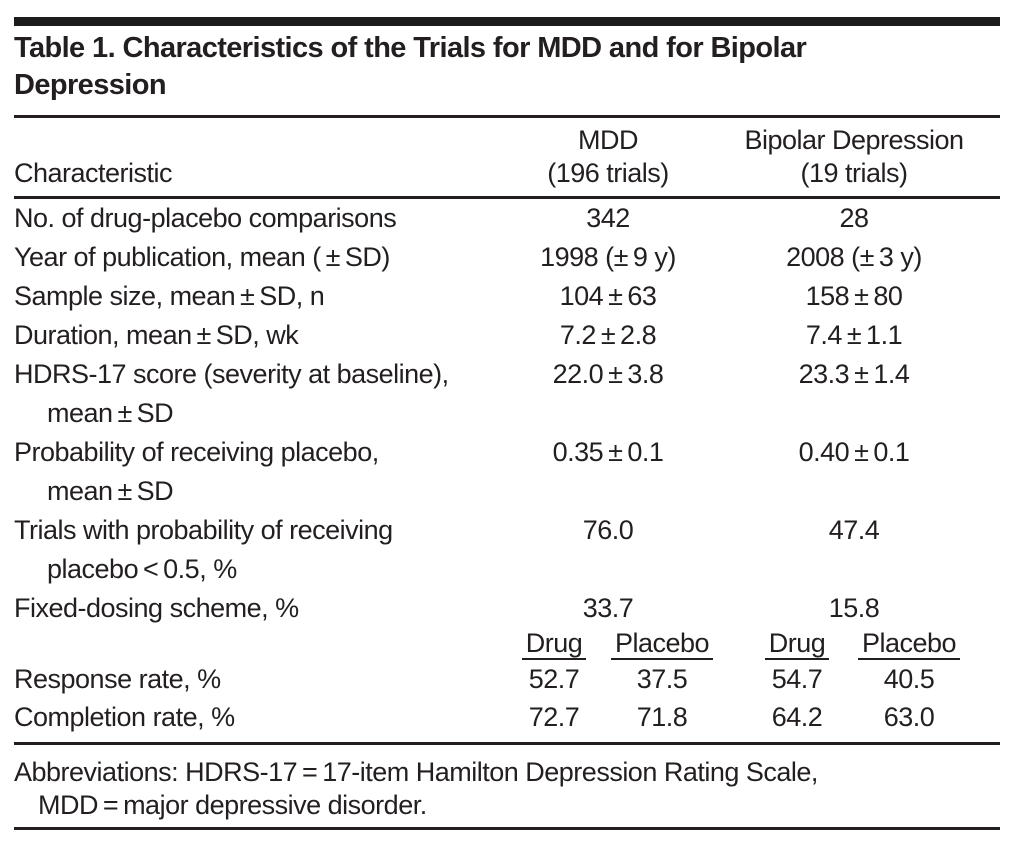 This screenshot has width=1019, height=856. I want to click on mdd-value: 76.0, so click(608, 529).